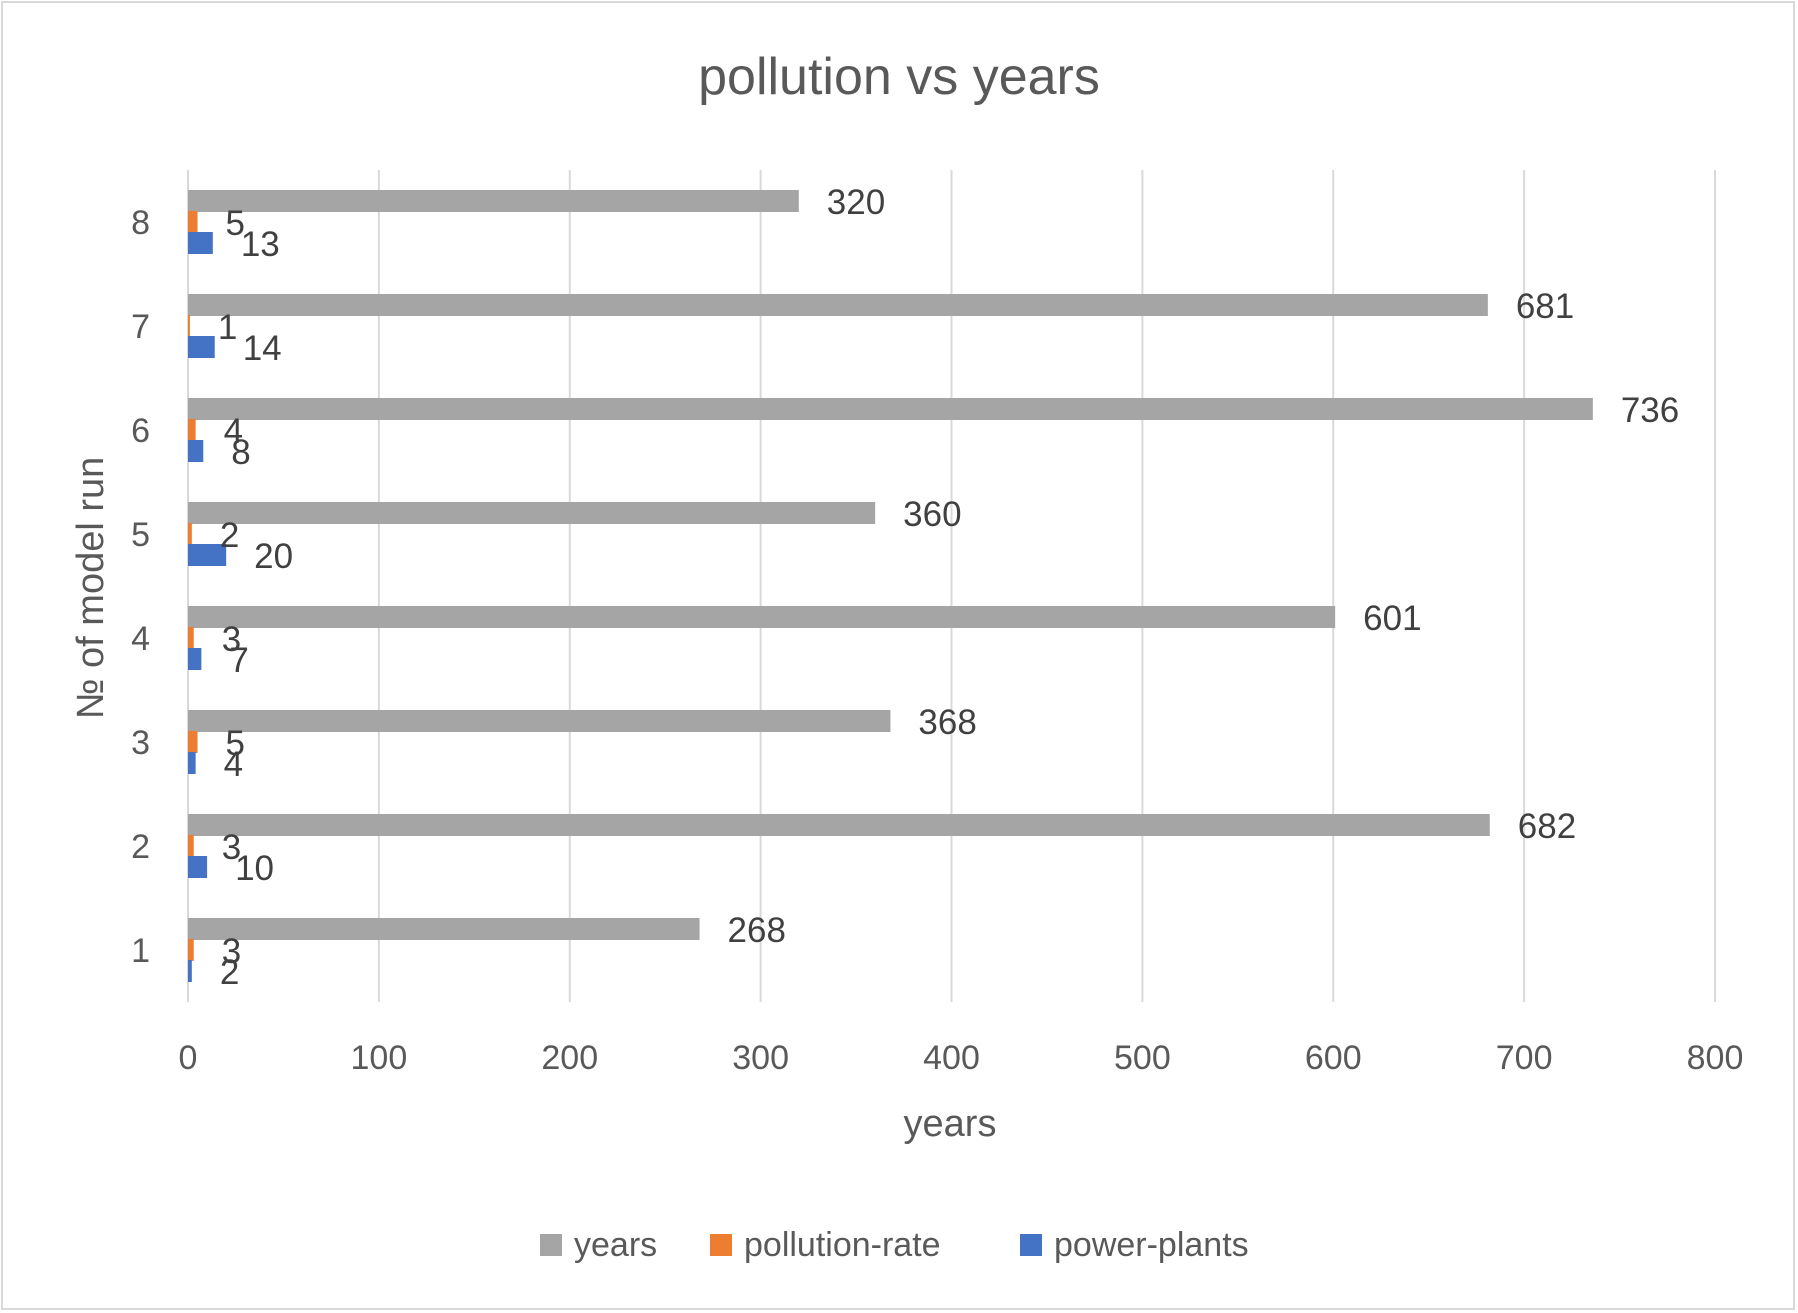  I want to click on y-tick-label: 8, so click(140, 223).